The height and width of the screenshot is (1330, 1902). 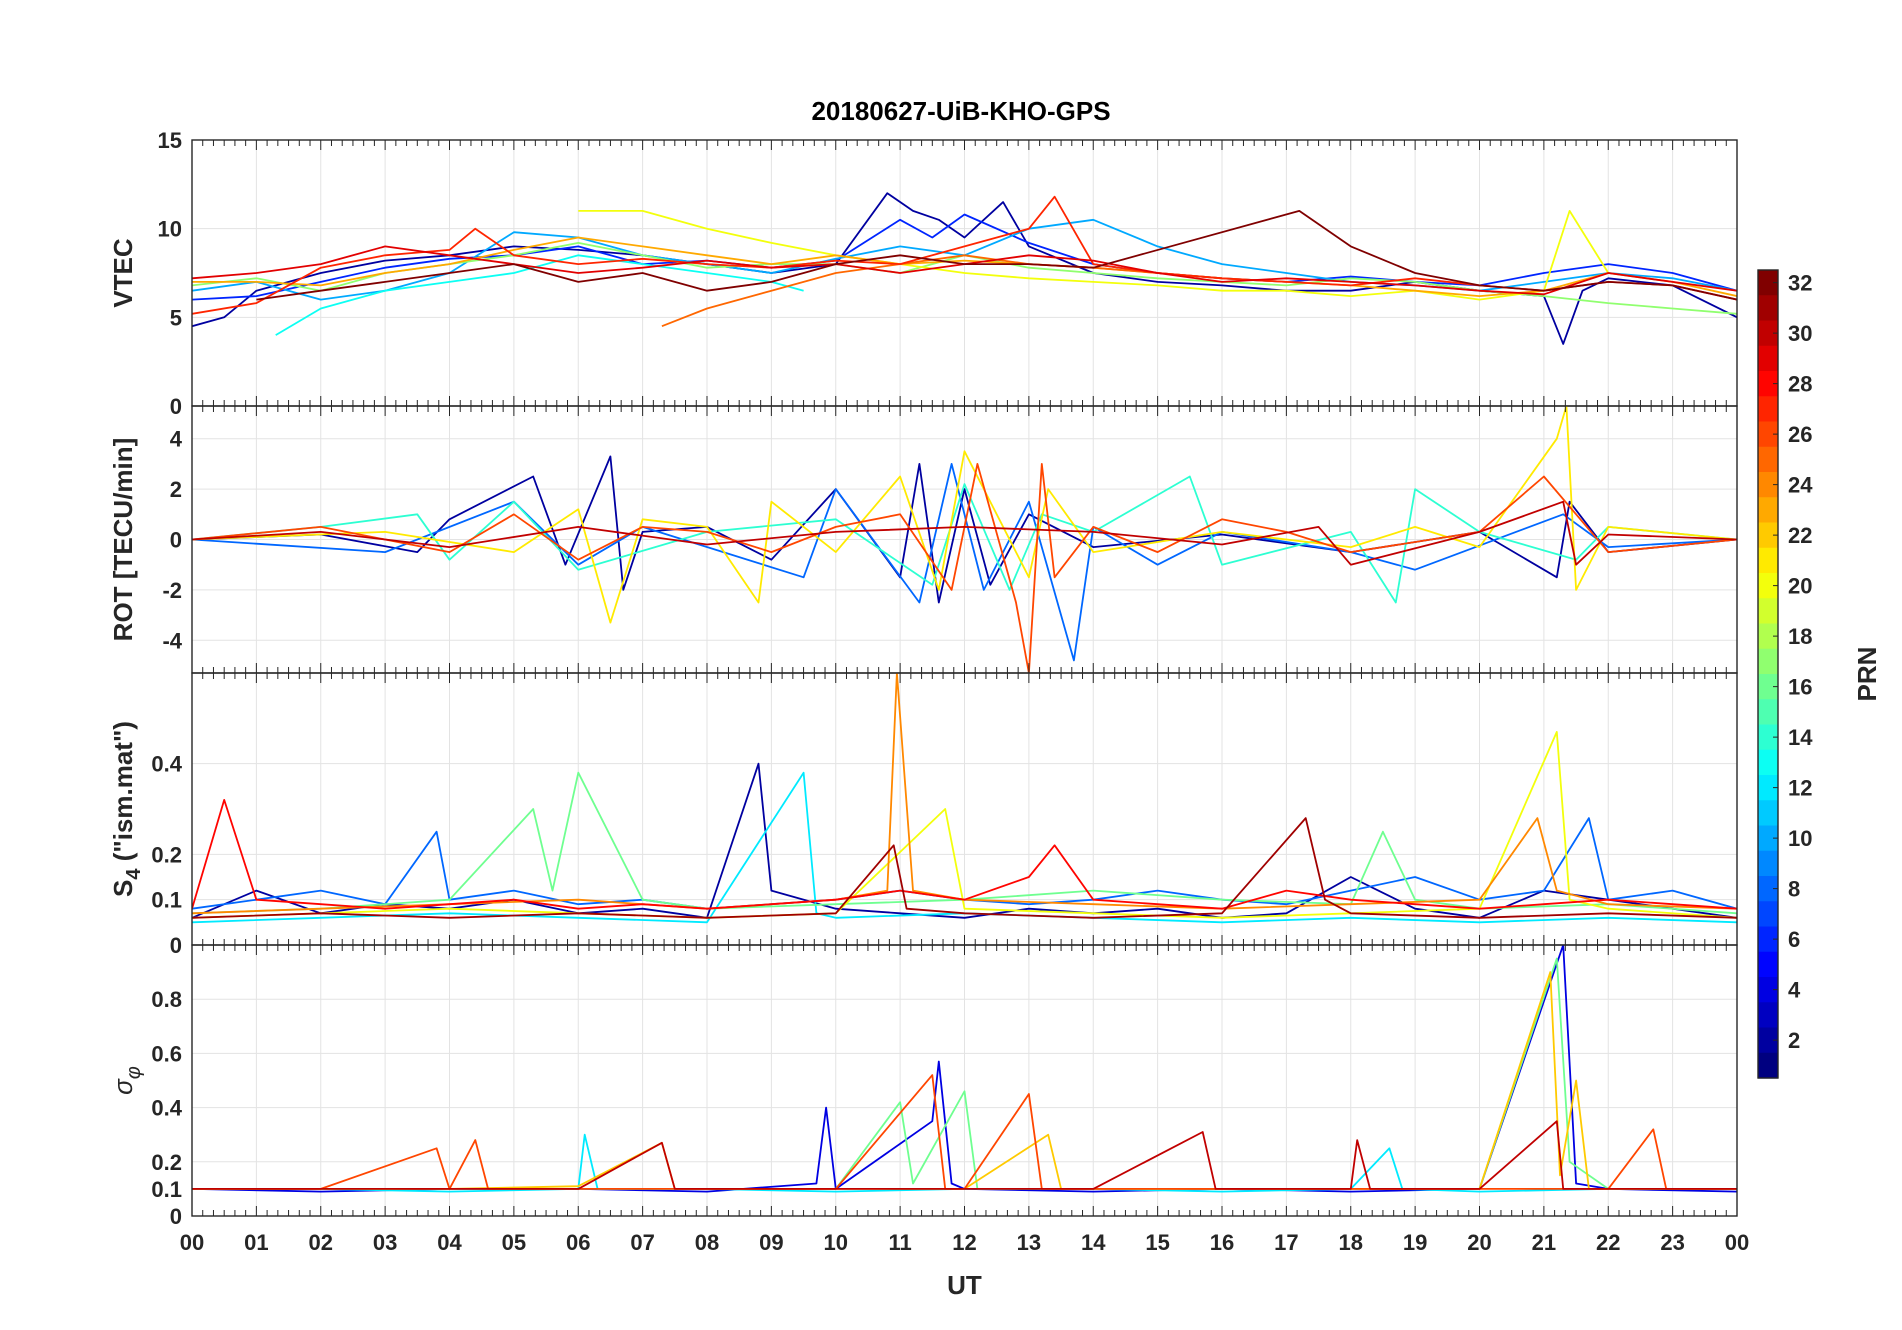 What do you see at coordinates (1672, 1242) in the screenshot?
I see `x-tick-label: 23` at bounding box center [1672, 1242].